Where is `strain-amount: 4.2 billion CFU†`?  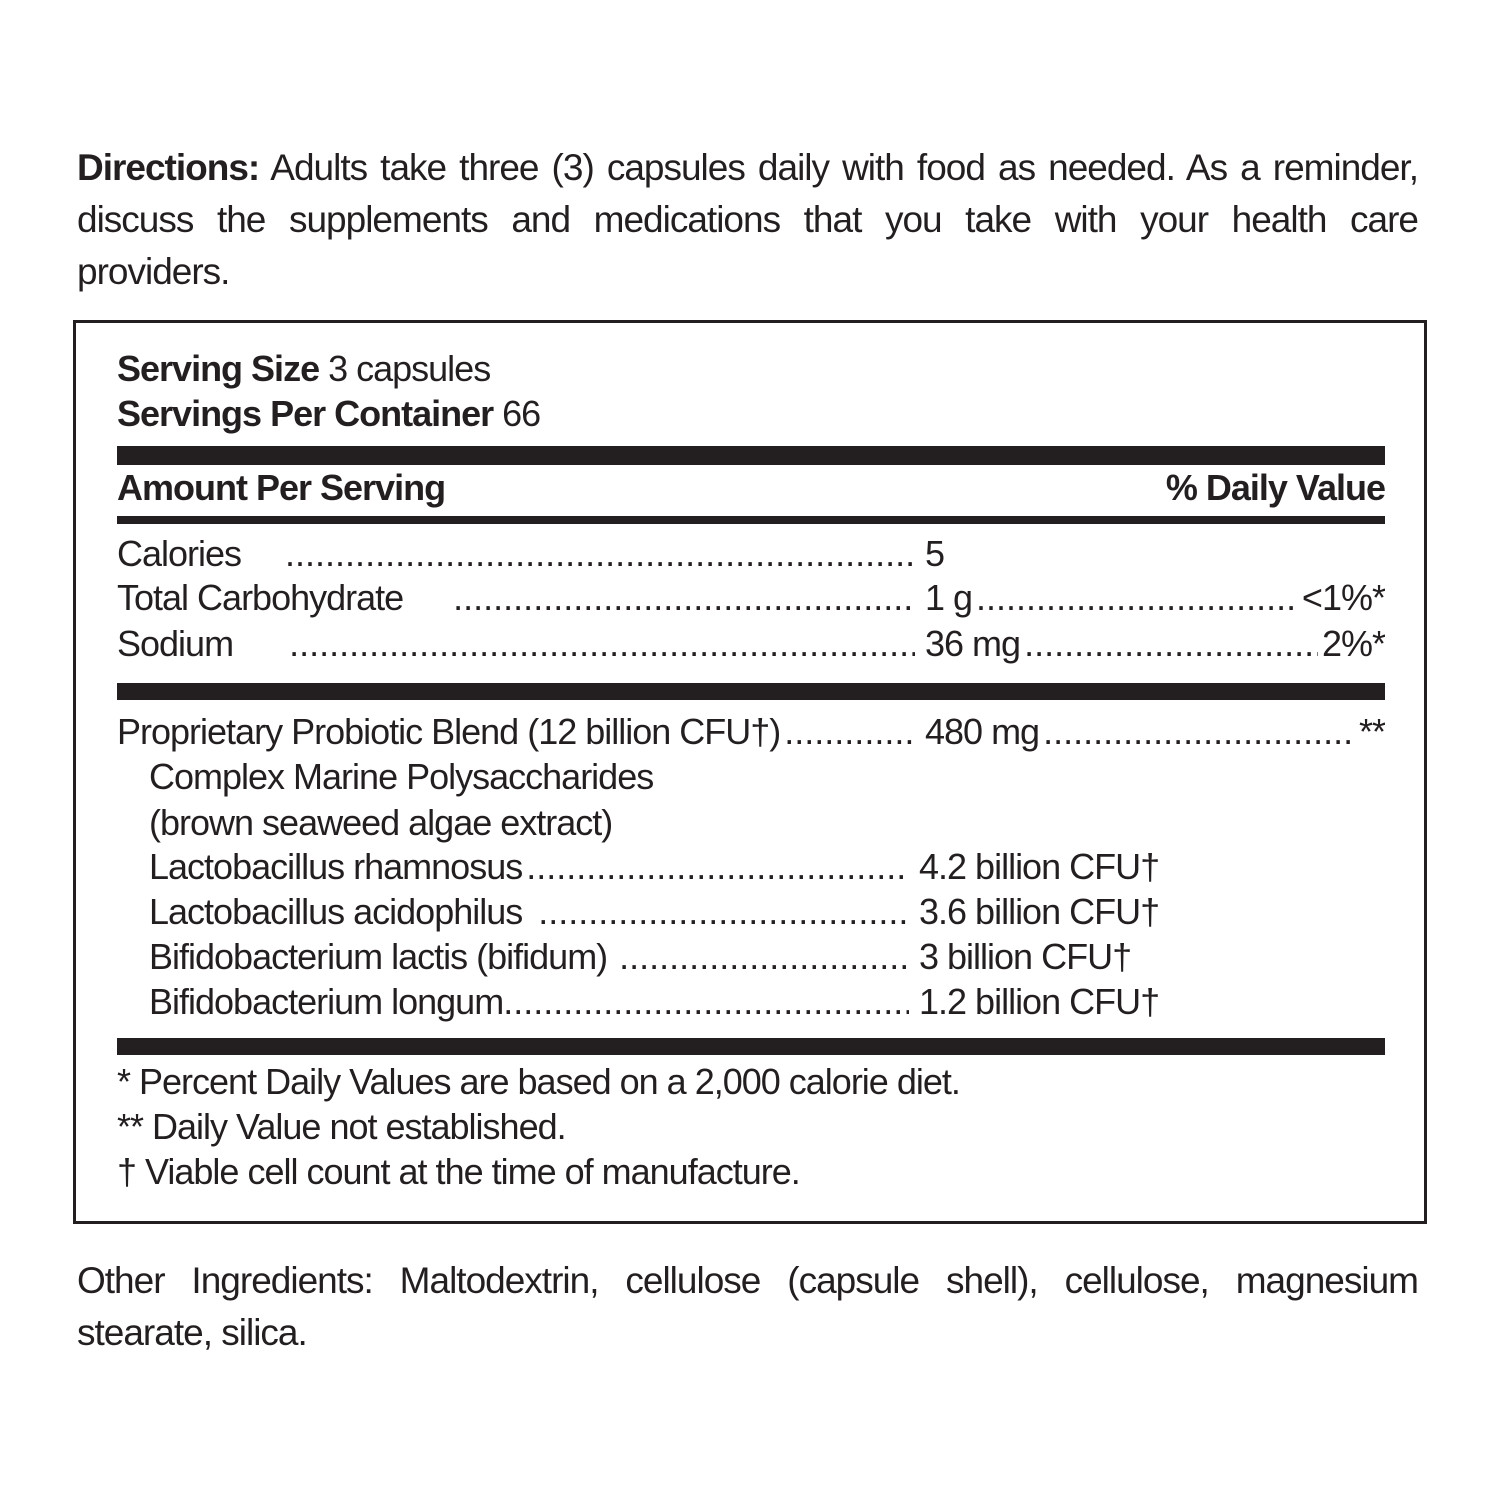 strain-amount: 4.2 billion CFU† is located at coordinates (1039, 866).